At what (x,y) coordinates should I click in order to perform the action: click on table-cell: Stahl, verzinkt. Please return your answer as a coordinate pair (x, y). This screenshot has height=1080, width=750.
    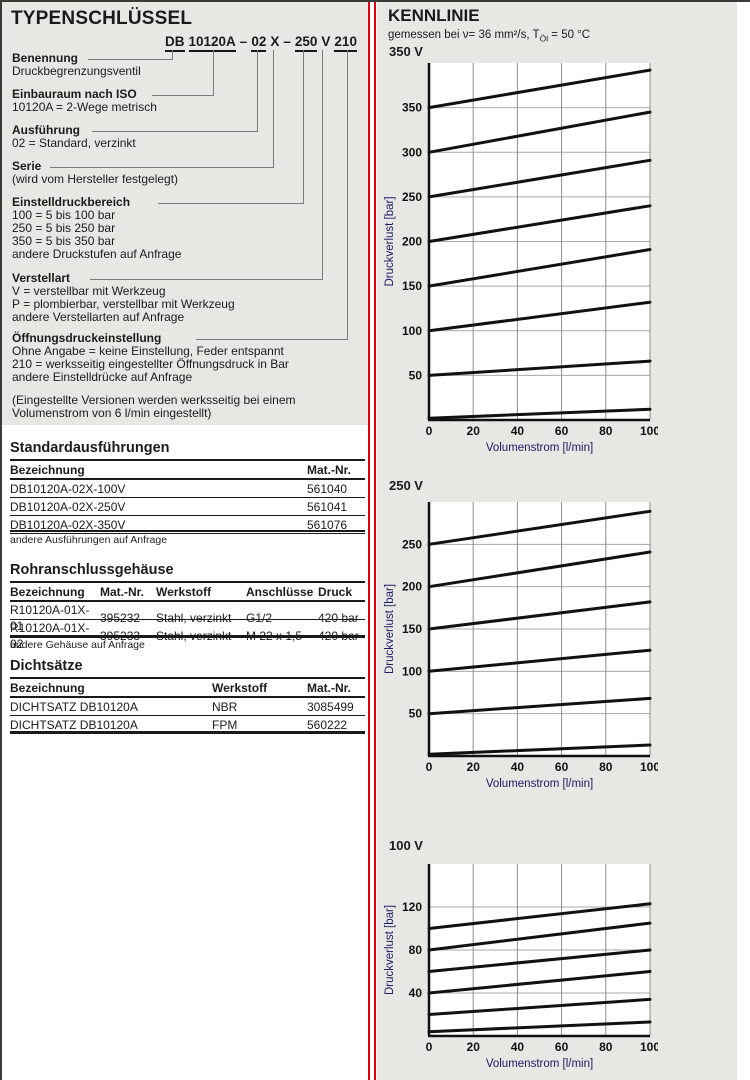
    Looking at the image, I should click on (194, 618).